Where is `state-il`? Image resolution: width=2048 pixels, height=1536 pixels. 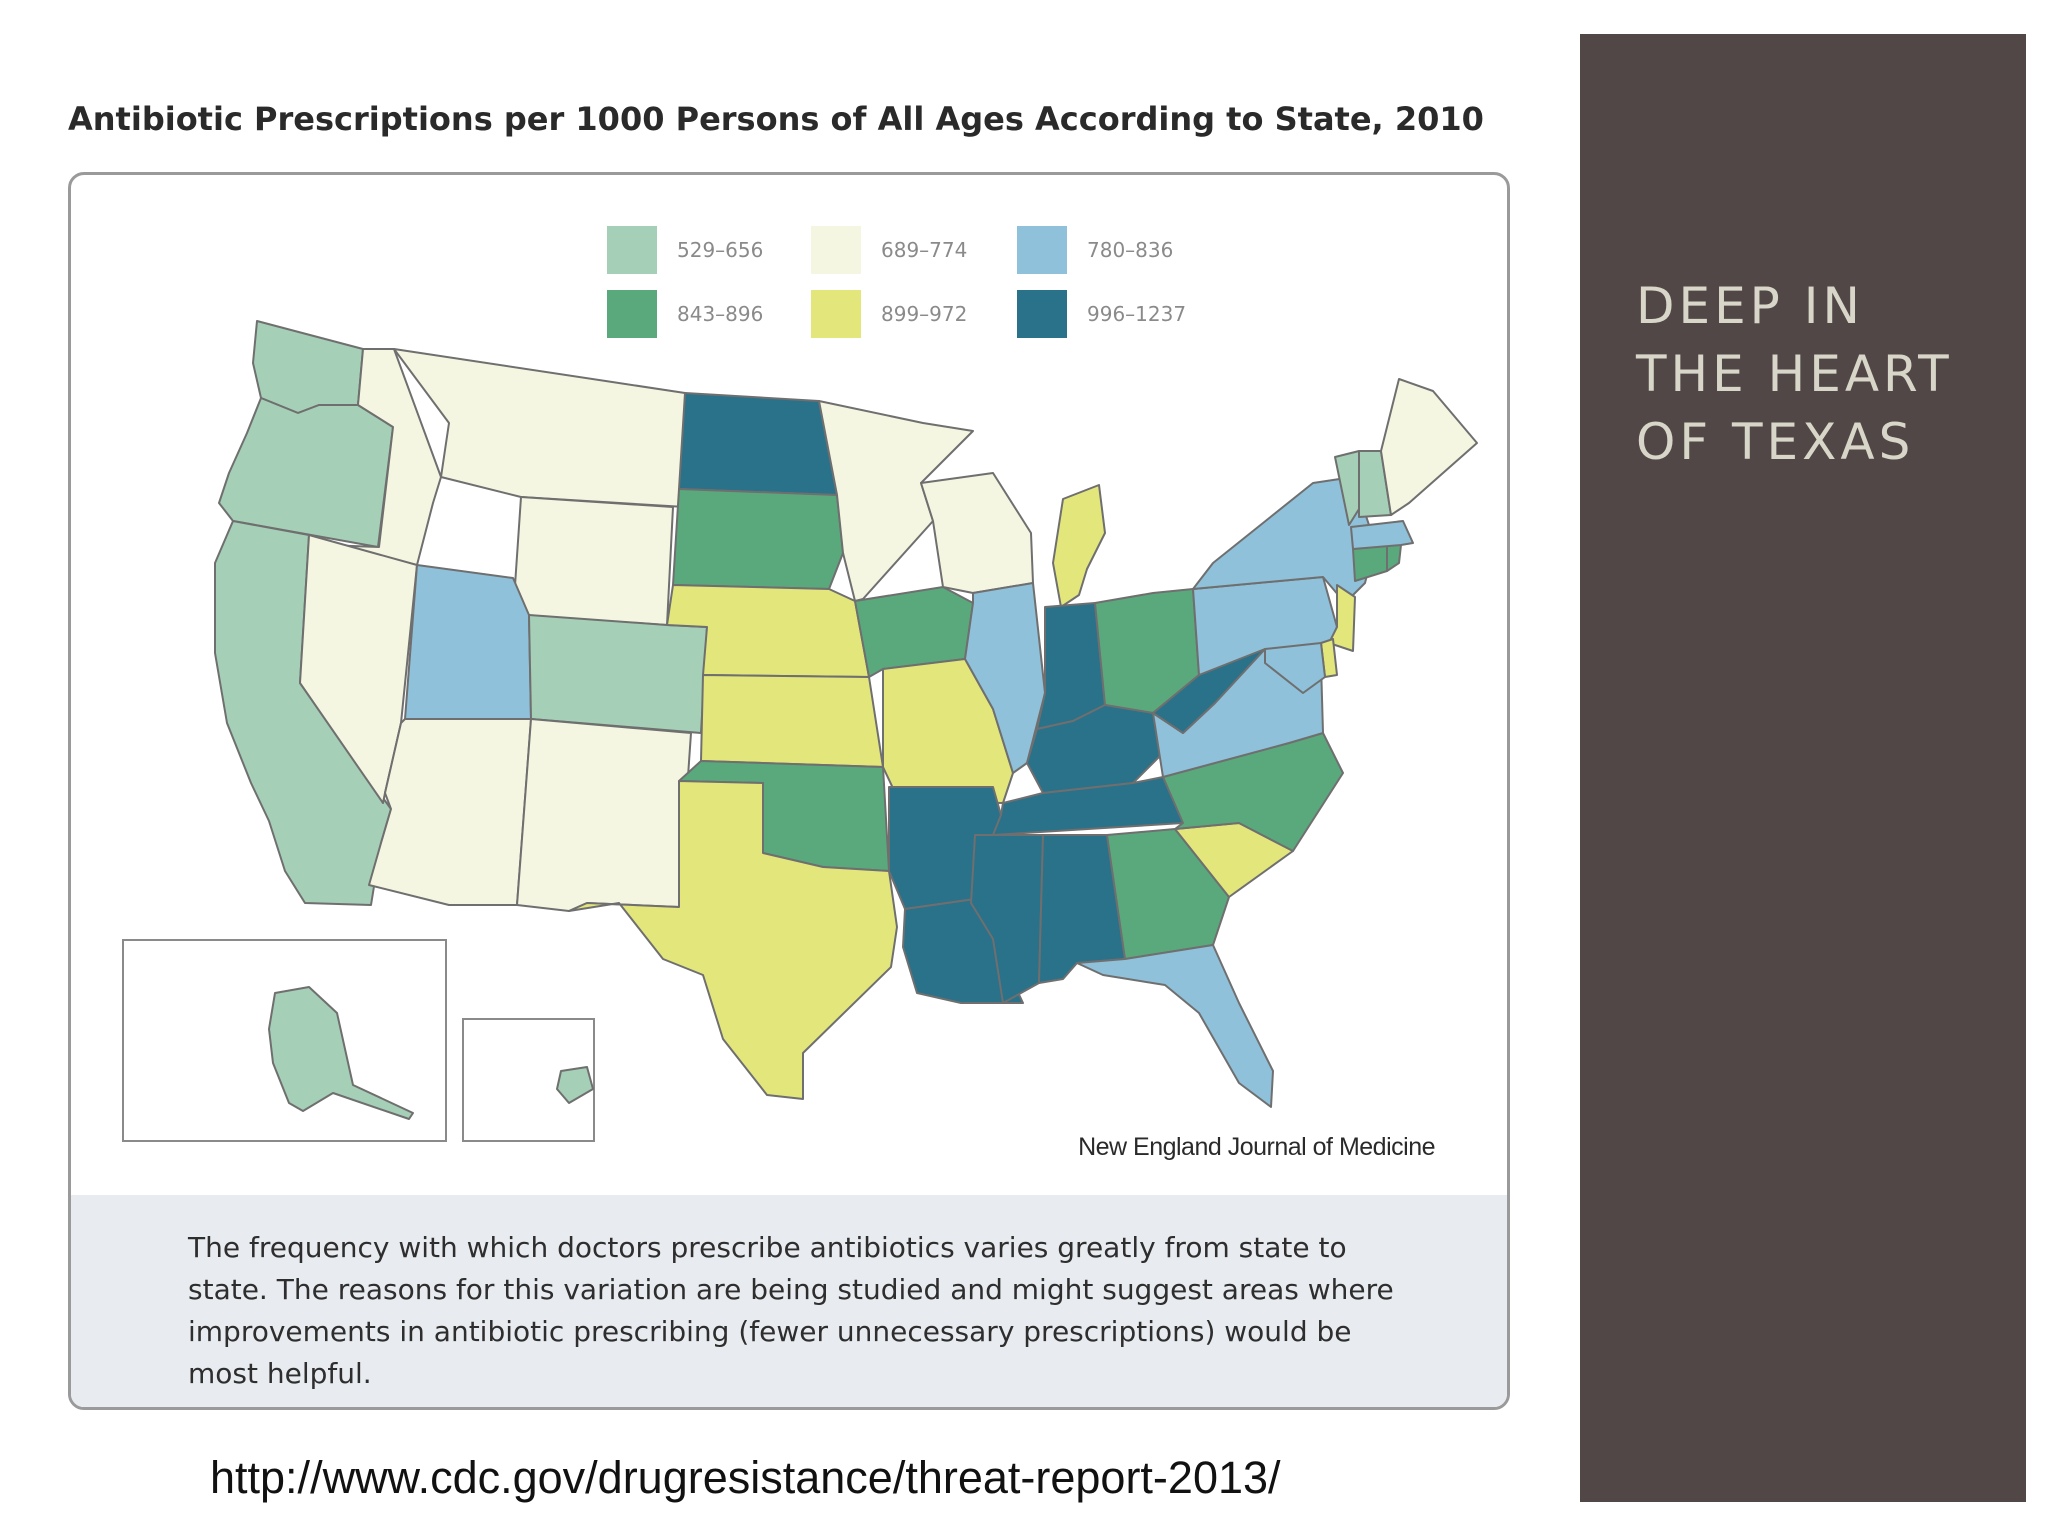 state-il is located at coordinates (1005, 678).